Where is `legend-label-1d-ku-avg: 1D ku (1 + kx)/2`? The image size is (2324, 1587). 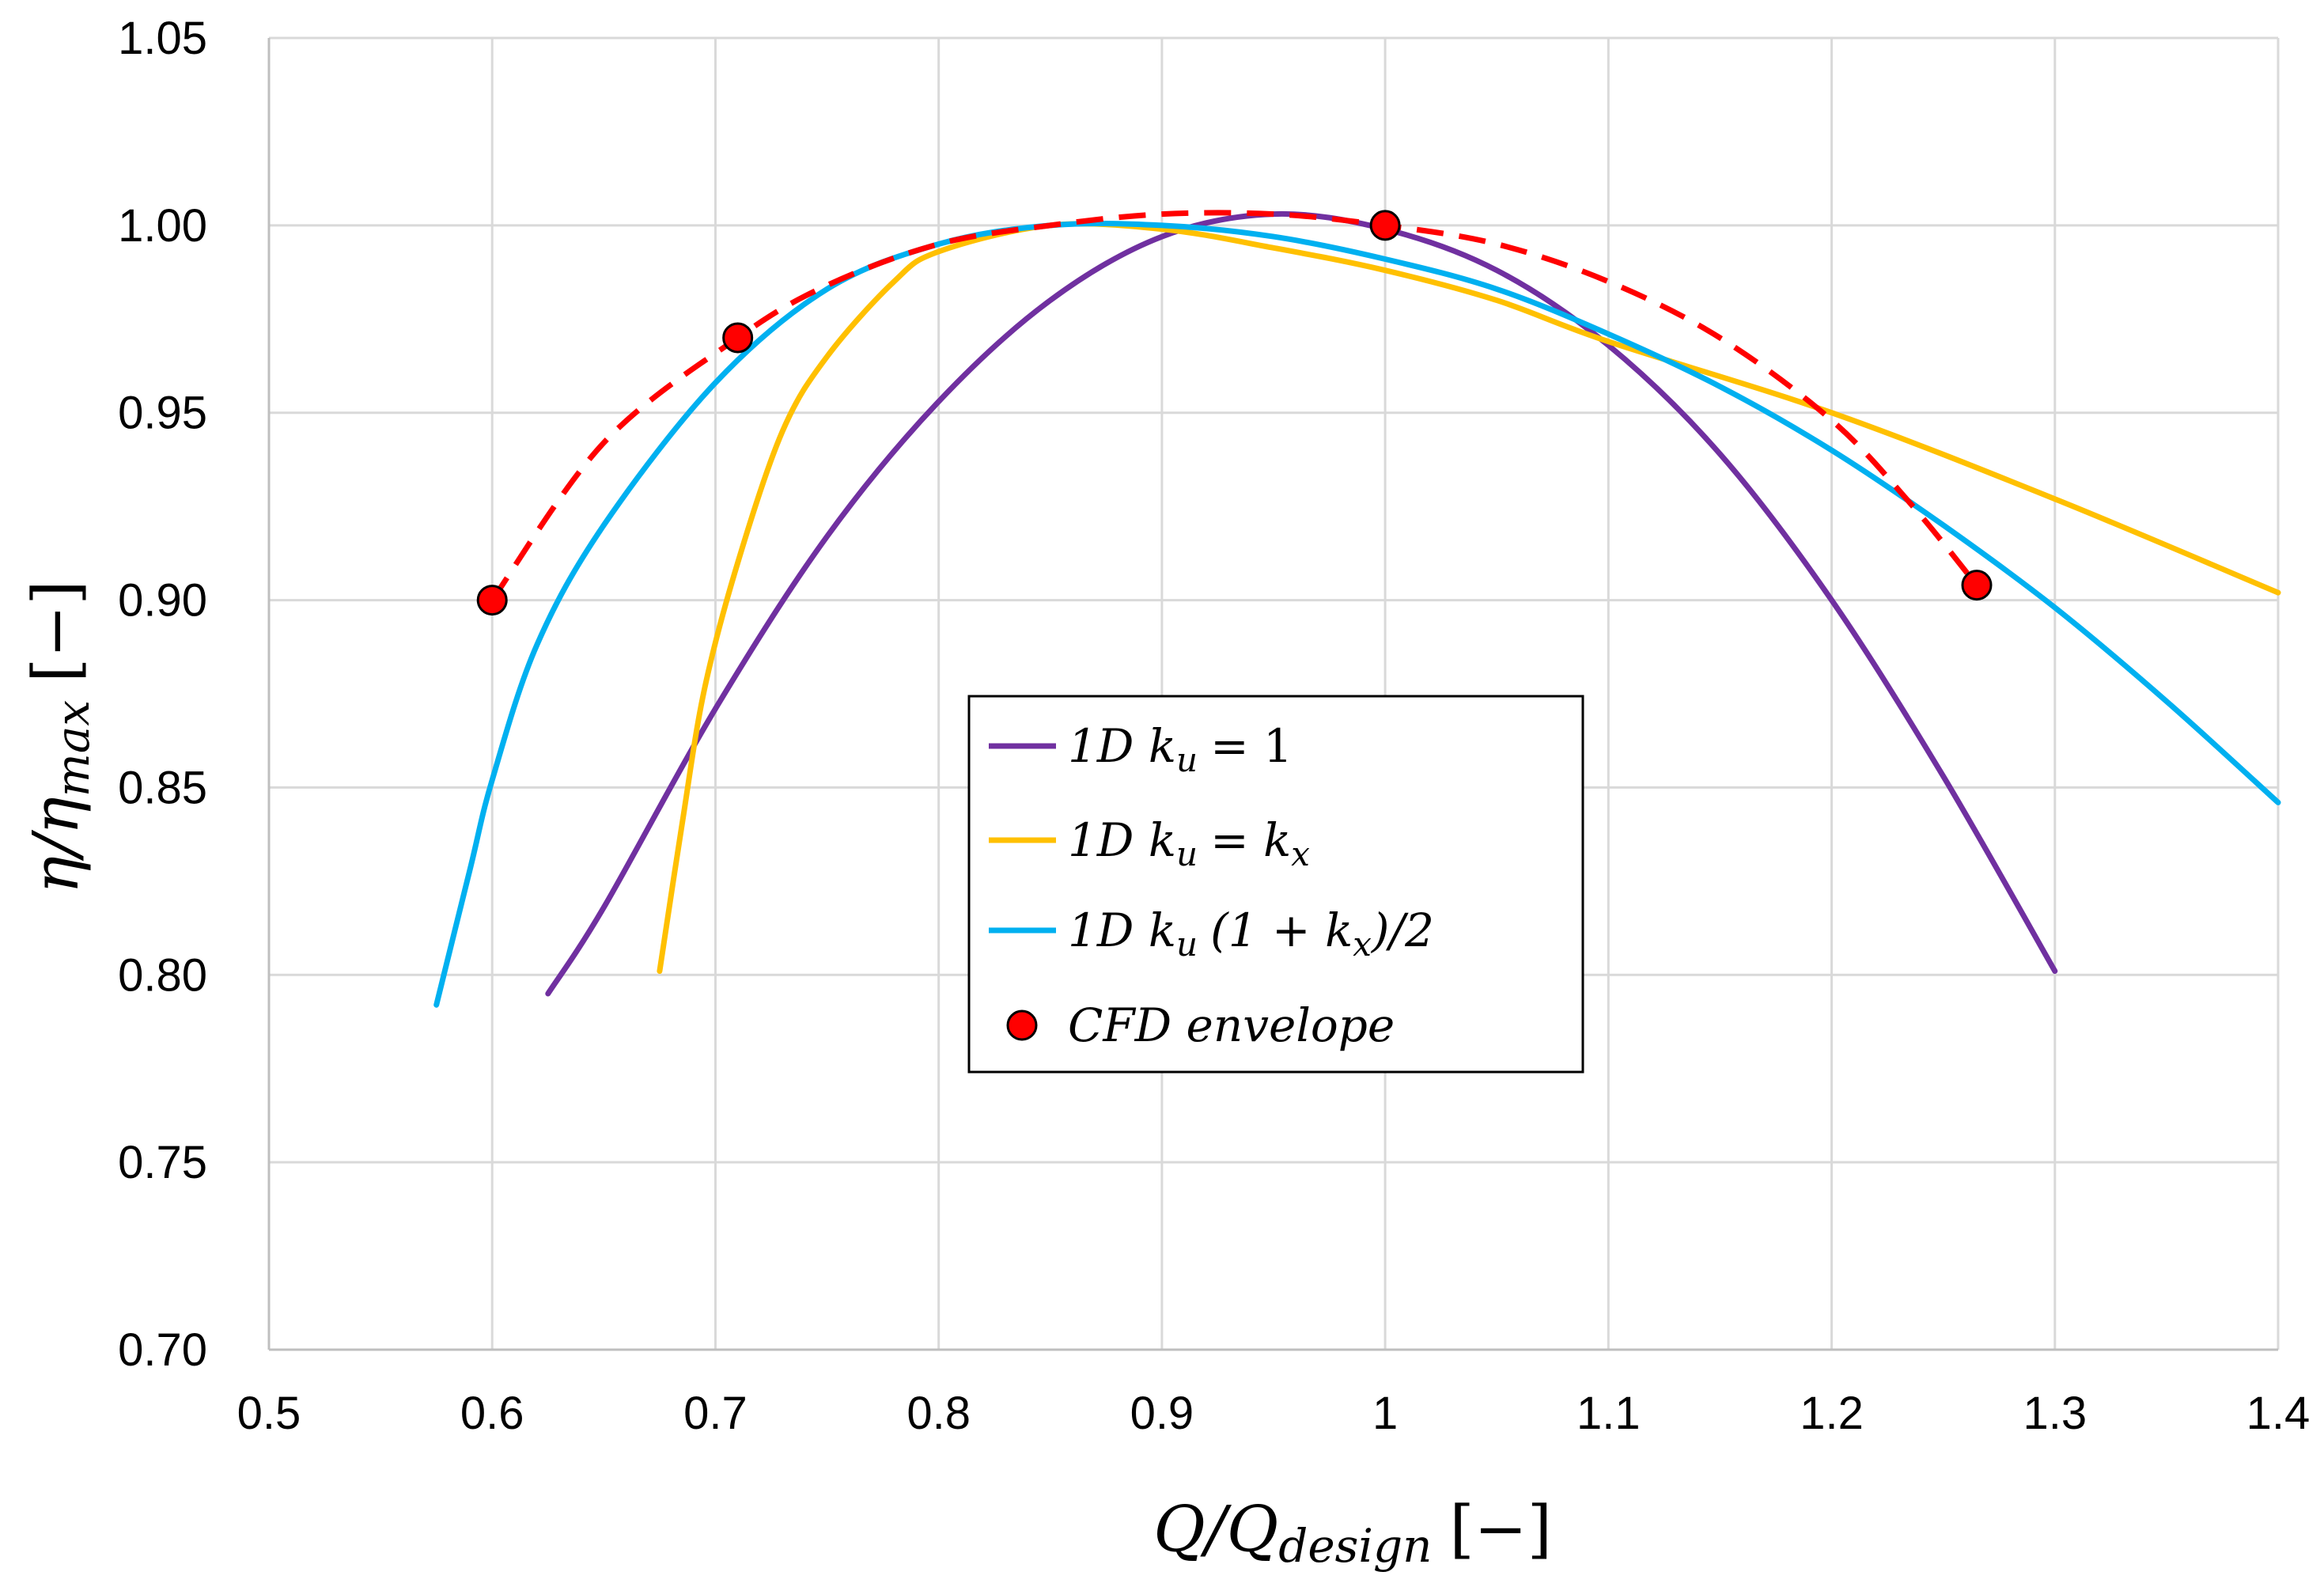 legend-label-1d-ku-avg: 1D ku (1 + kx)/2 is located at coordinates (1251, 933).